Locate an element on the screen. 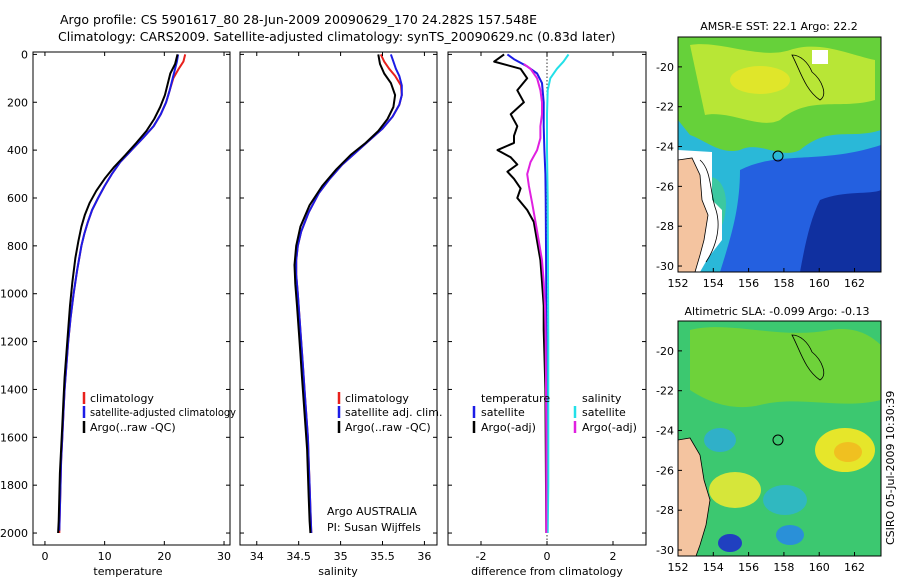 The image size is (900, 580). agency-annotation: Argo AUSTRALIA is located at coordinates (372, 511).